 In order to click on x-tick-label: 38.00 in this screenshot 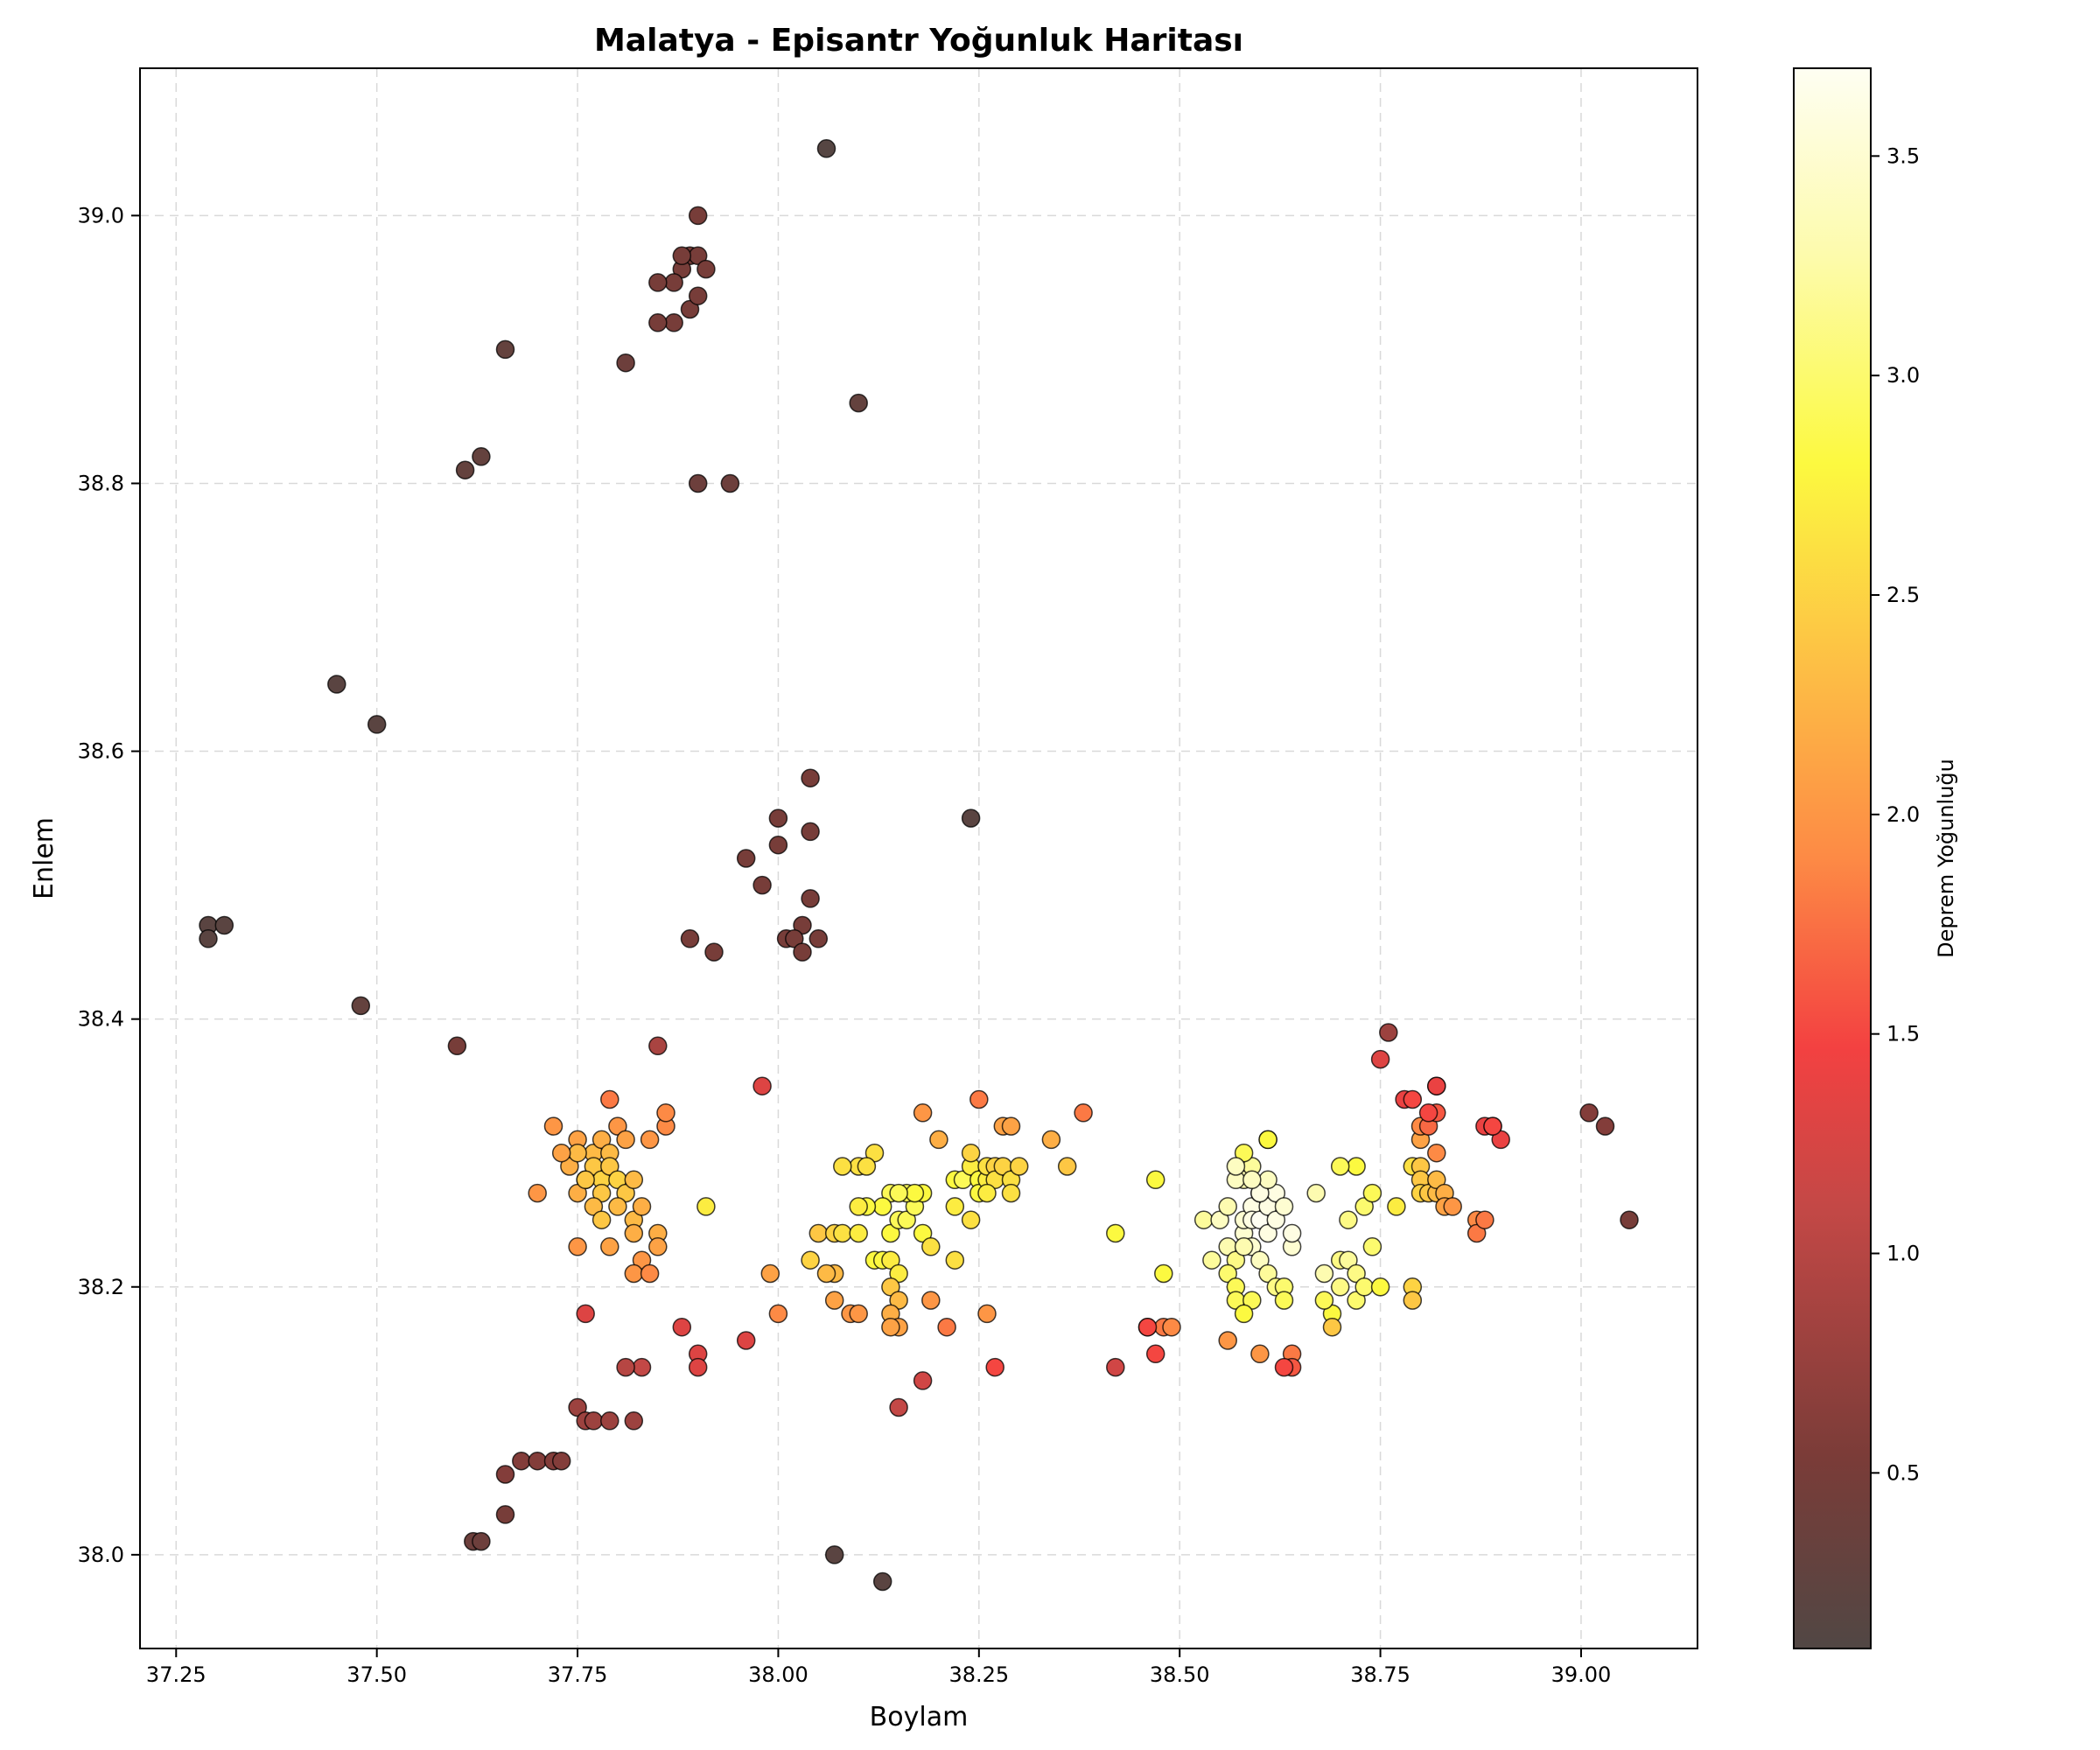, I will do `click(778, 1674)`.